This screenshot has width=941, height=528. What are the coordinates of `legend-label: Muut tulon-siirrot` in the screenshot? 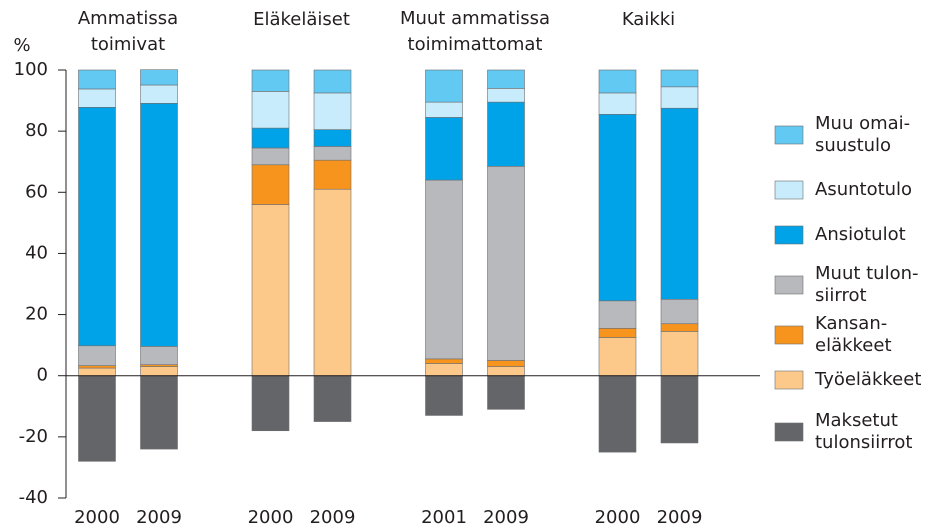 It's located at (867, 284).